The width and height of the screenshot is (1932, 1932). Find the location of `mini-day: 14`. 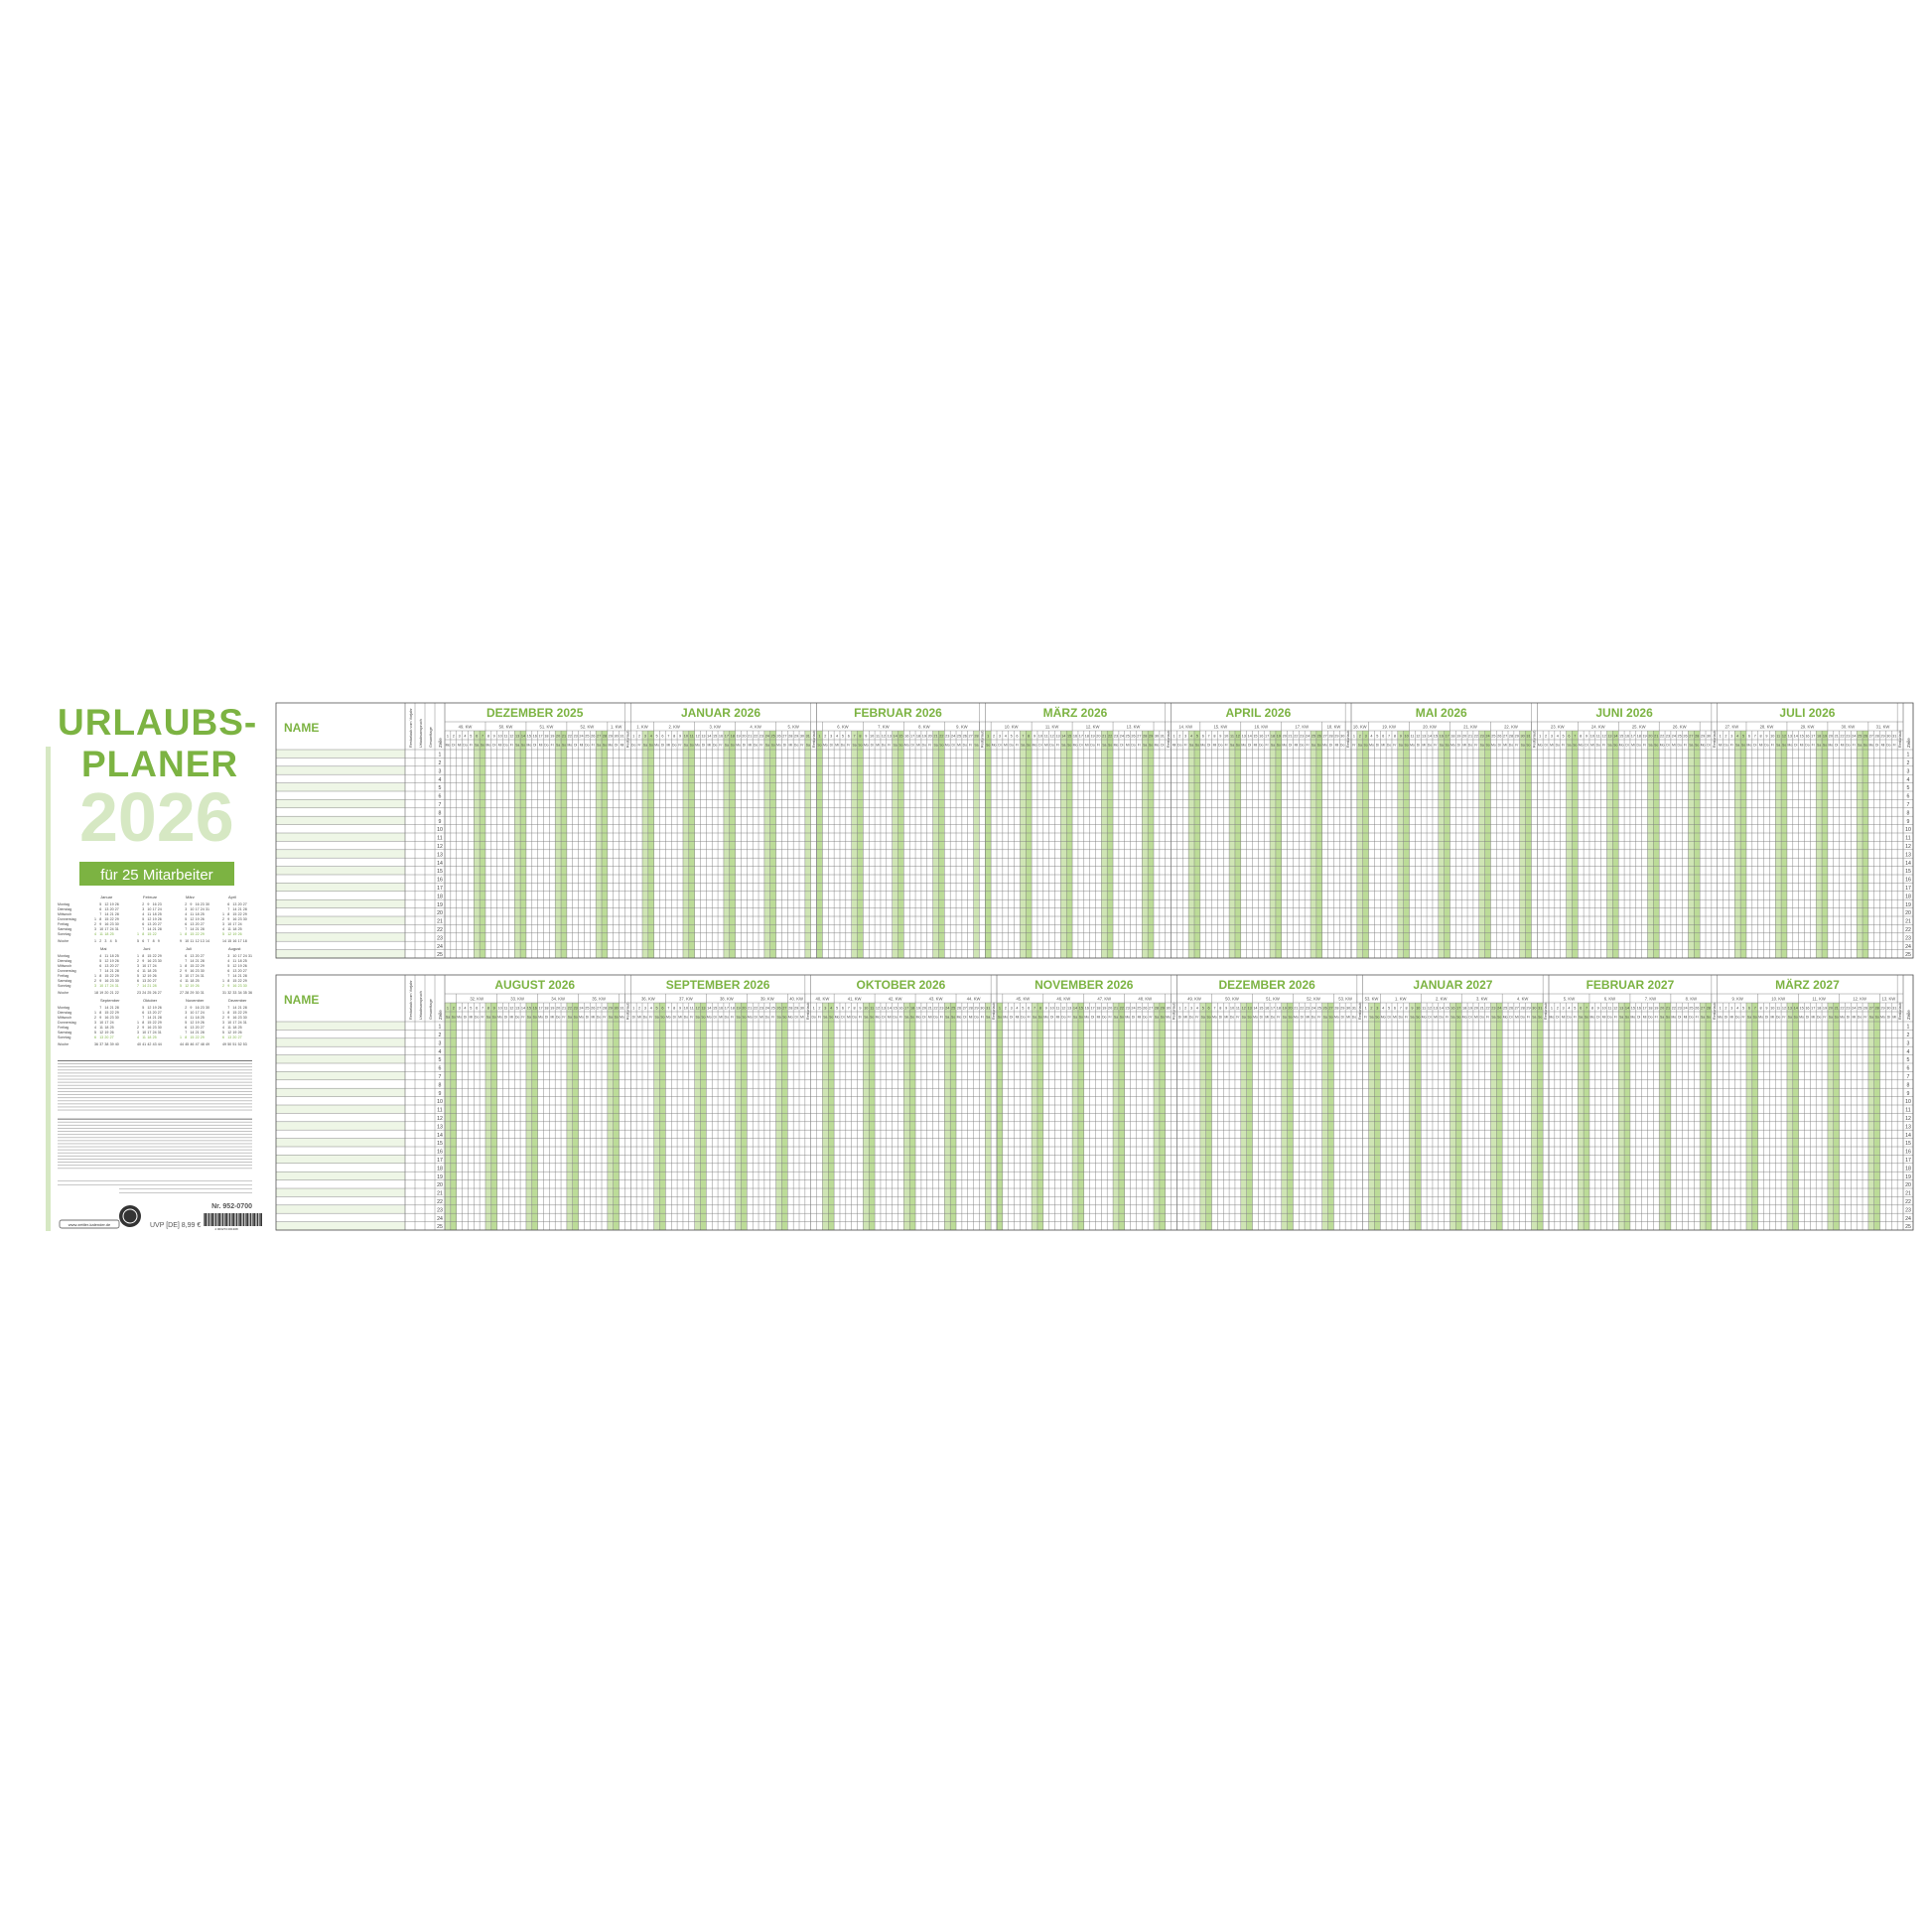

mini-day: 14 is located at coordinates (106, 914).